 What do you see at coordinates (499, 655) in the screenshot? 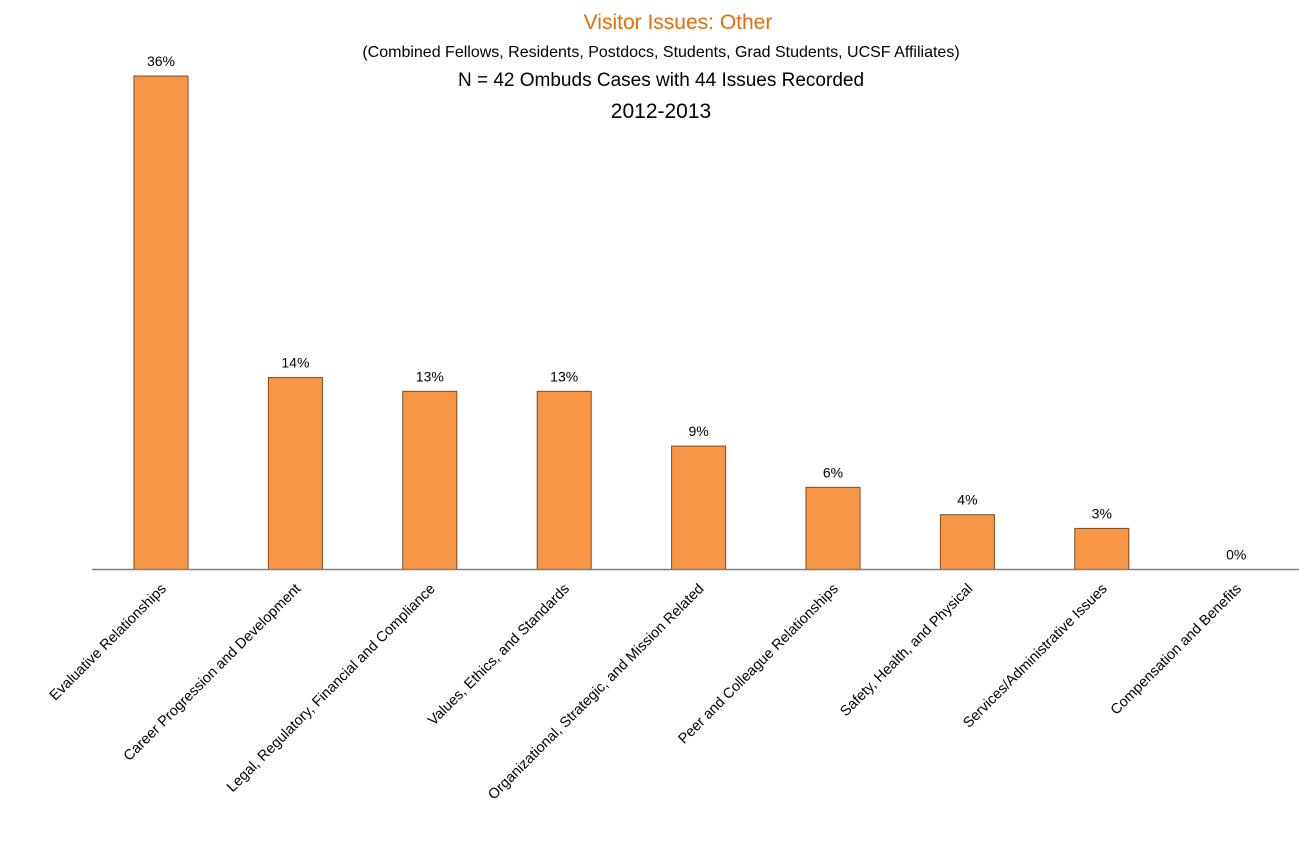
I see `x-tick-label: Values, Ethics, and Standards` at bounding box center [499, 655].